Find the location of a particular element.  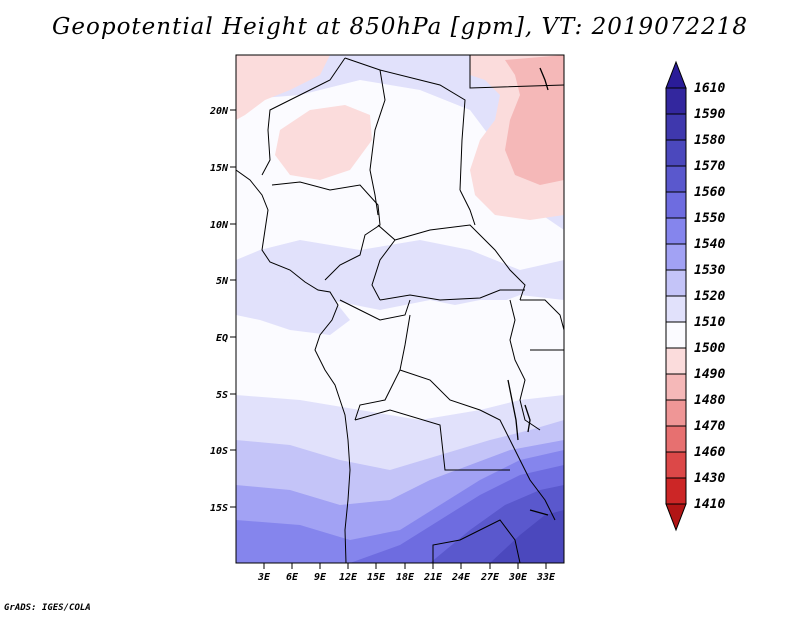

longitude-axis: 3E 6E 9E 12E 15E 18E 21E 24E 27E 30E 33E is located at coordinates (406, 573).